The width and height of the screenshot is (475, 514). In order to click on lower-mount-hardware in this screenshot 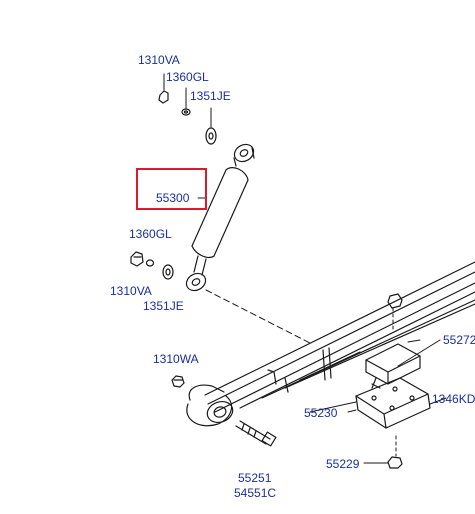, I will do `click(152, 265)`.